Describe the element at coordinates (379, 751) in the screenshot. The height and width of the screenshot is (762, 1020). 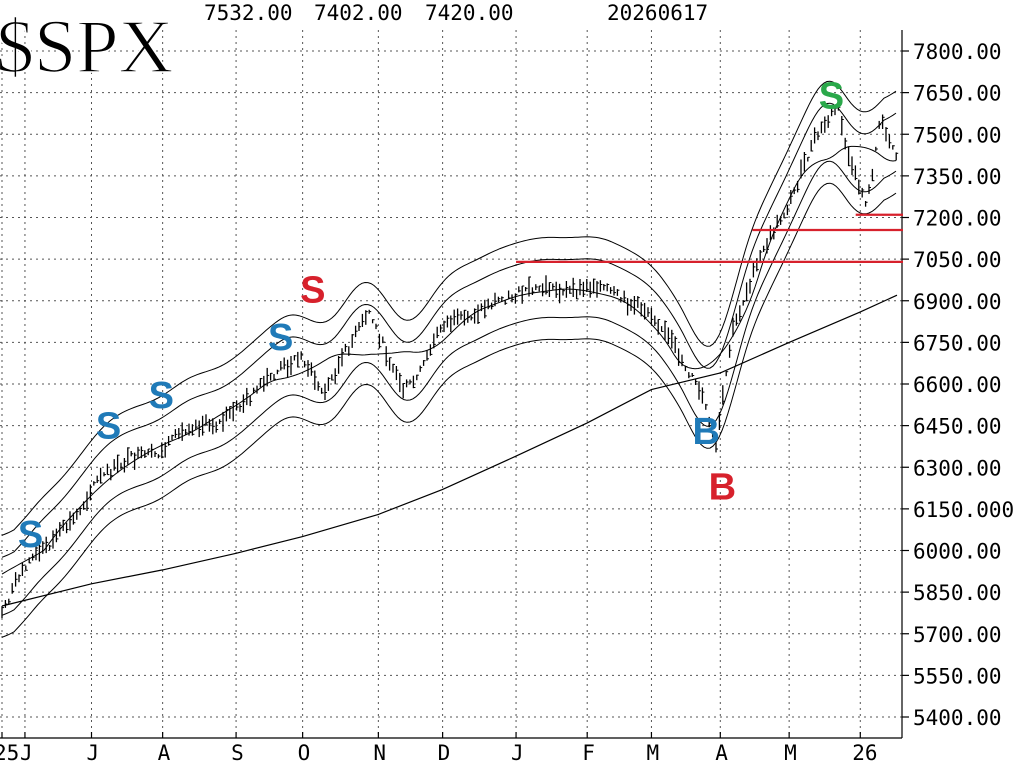
I see `x-tick-label: N` at that location.